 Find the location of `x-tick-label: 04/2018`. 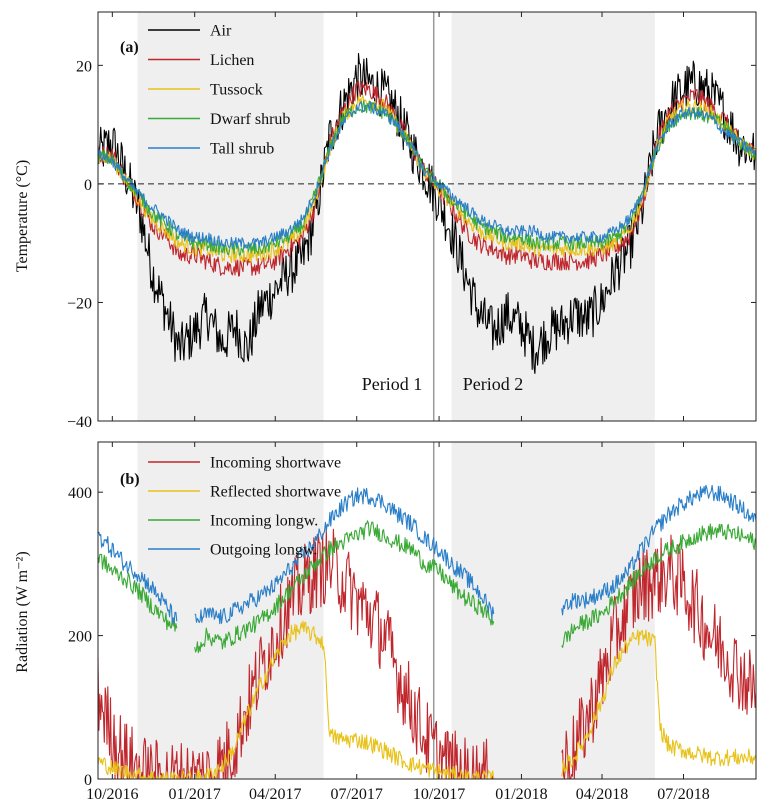

x-tick-label: 04/2018 is located at coordinates (602, 794).